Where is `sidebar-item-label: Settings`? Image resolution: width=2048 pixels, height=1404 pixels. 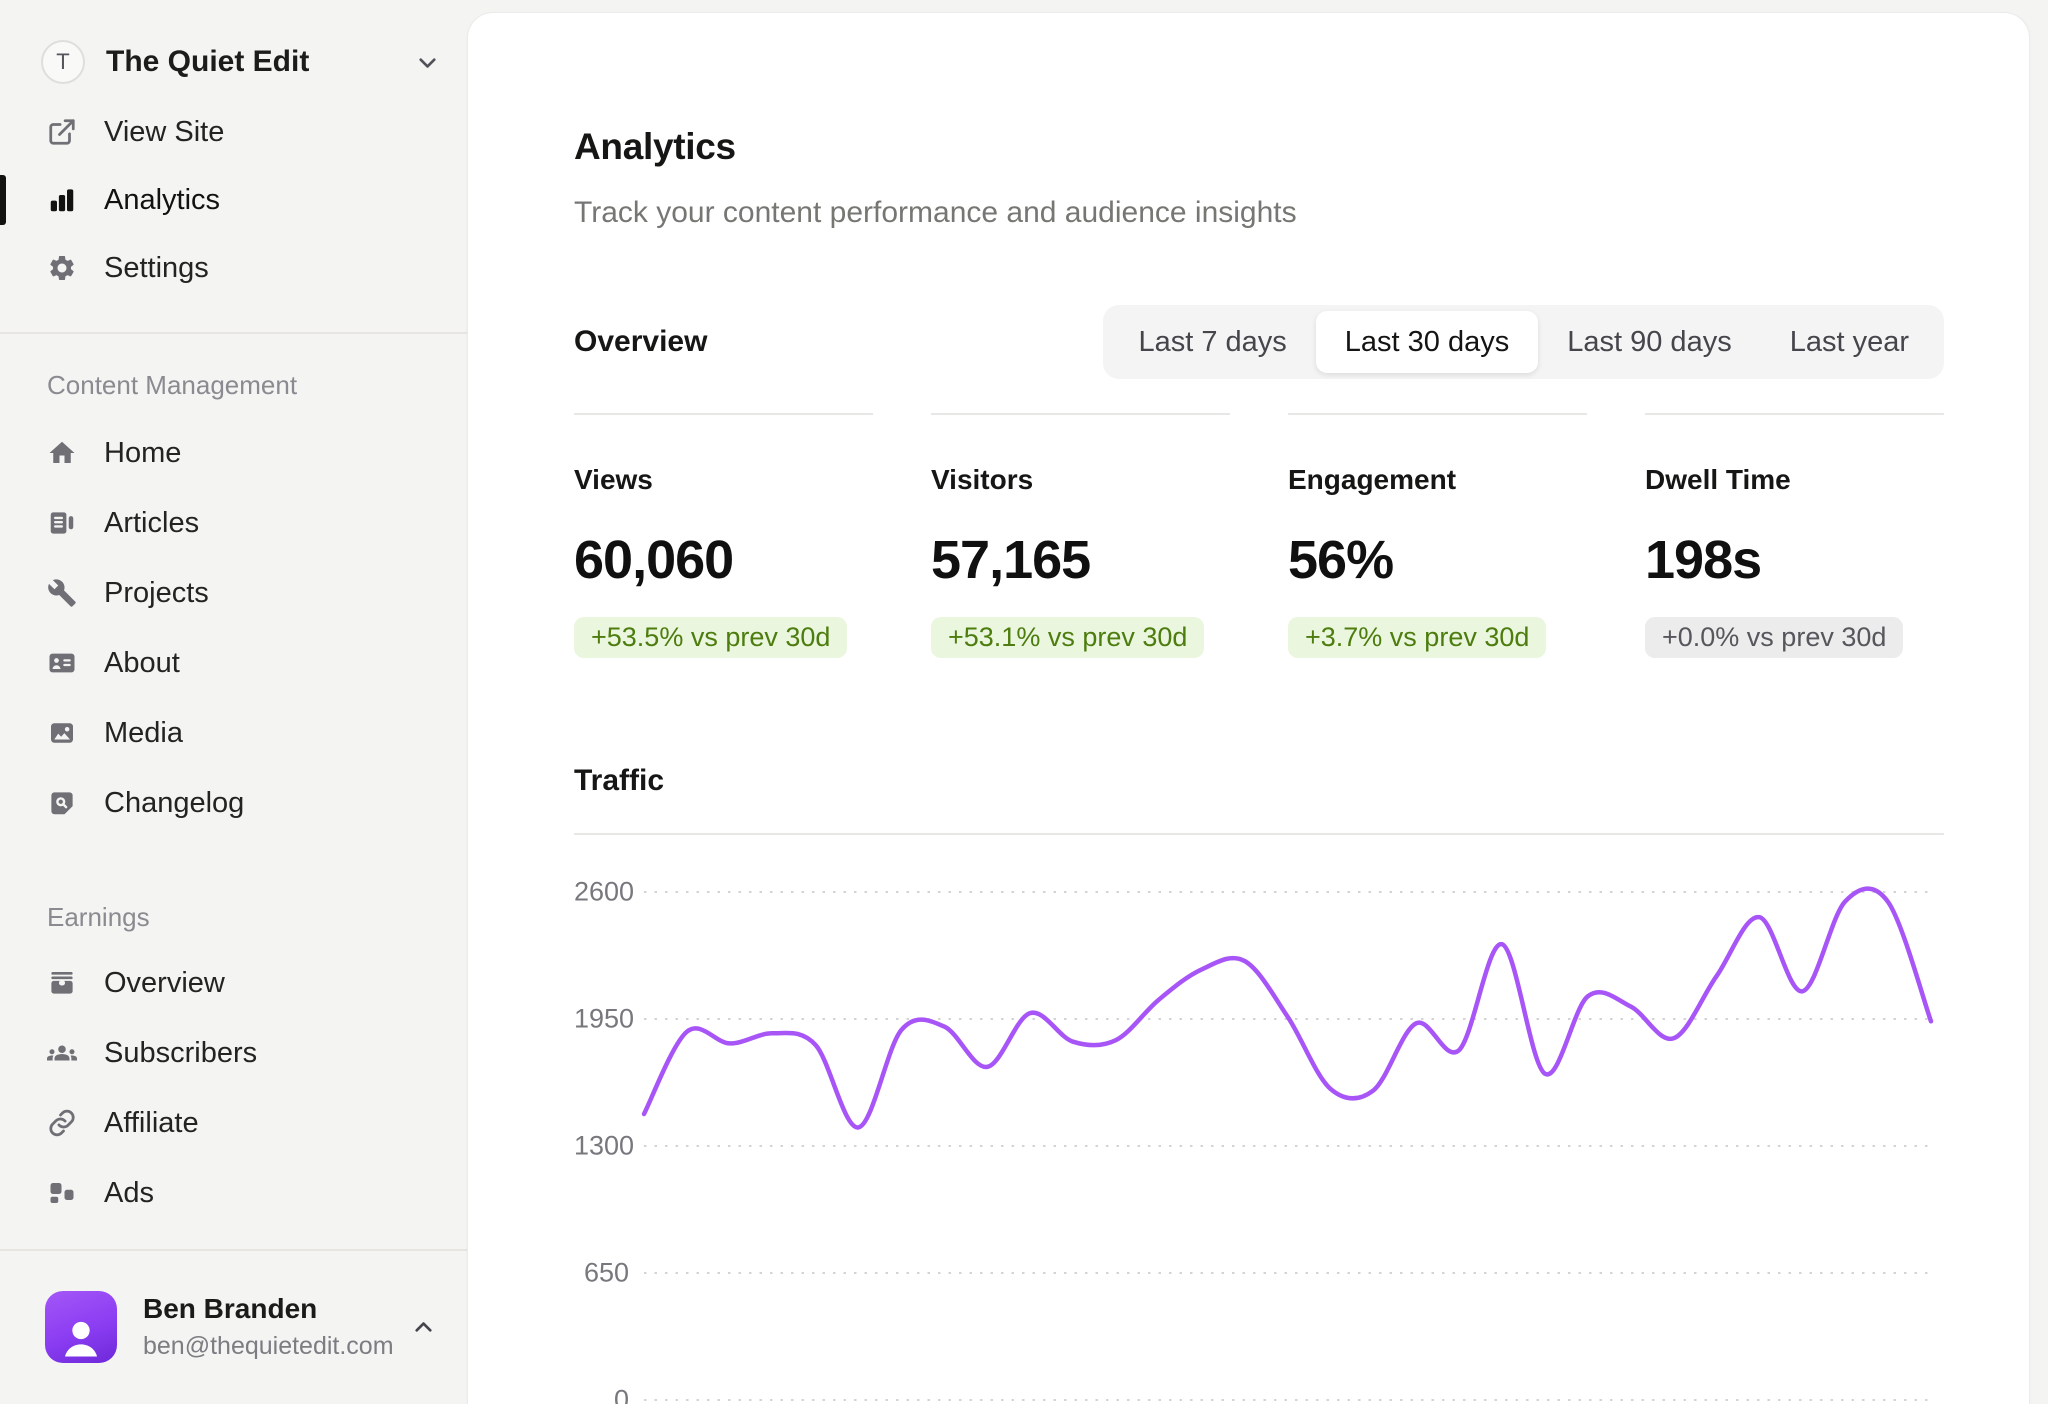
sidebar-item-label: Settings is located at coordinates (156, 267).